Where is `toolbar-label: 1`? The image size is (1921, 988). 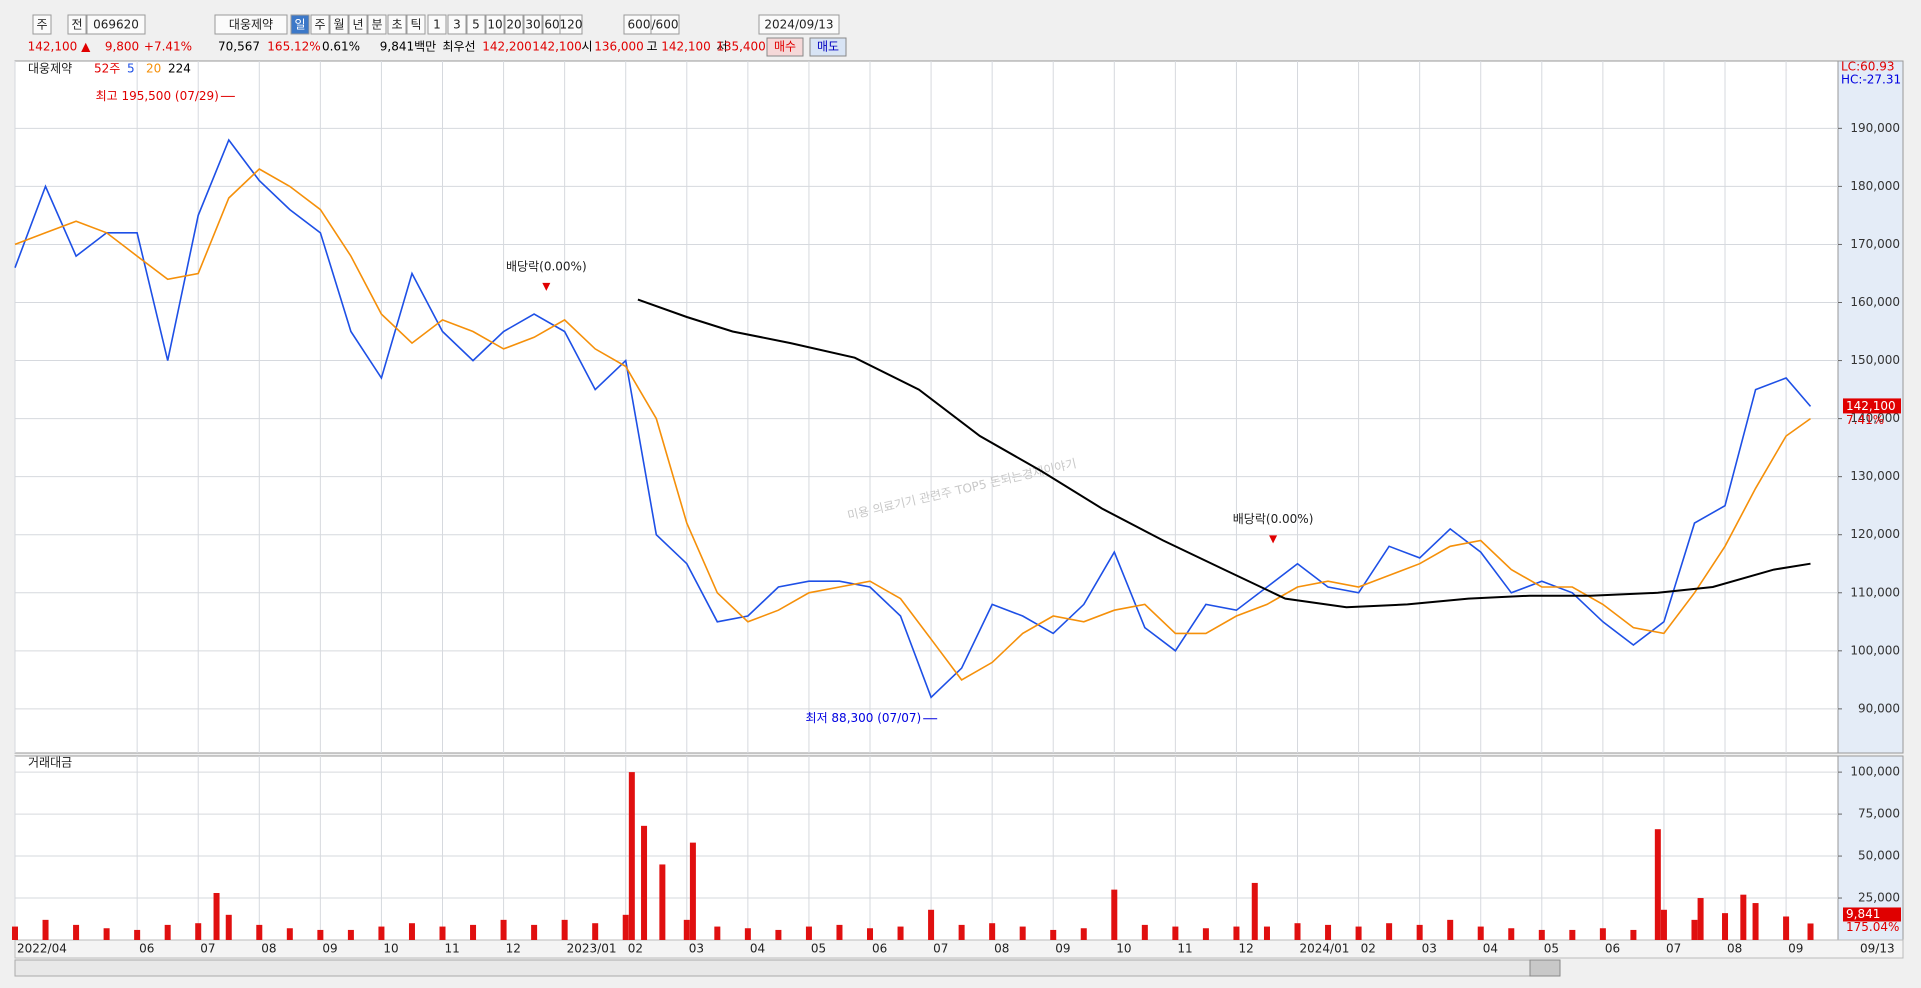
toolbar-label: 1 is located at coordinates (437, 25).